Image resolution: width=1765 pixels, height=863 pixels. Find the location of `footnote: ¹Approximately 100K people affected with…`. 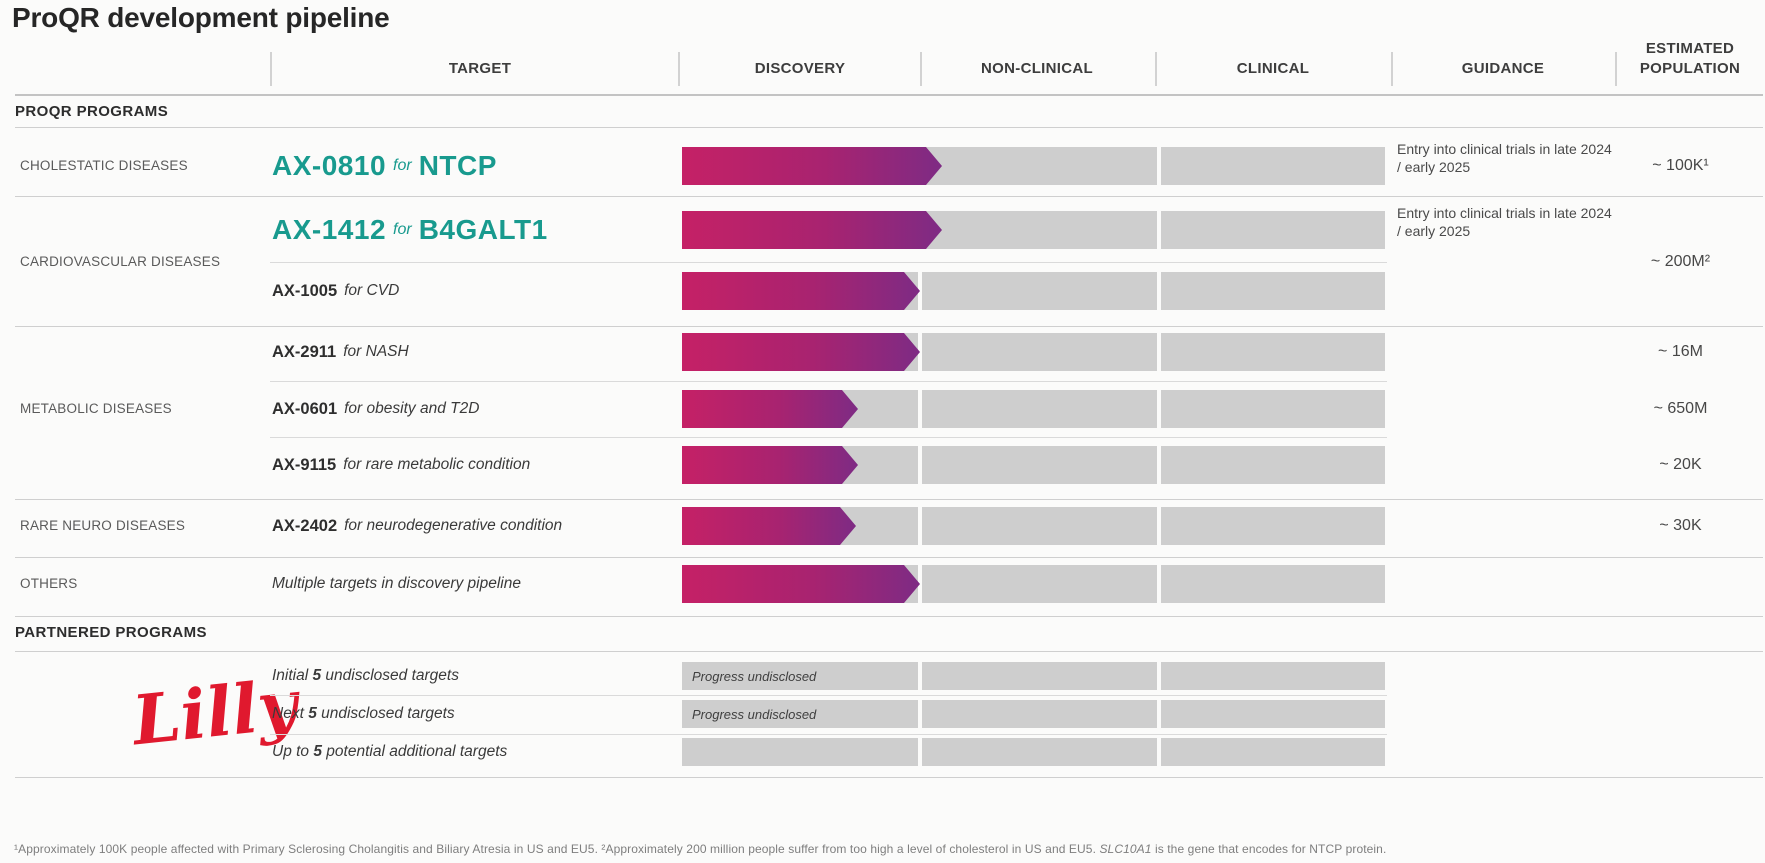

footnote: ¹Approximately 100K people affected with… is located at coordinates (885, 849).